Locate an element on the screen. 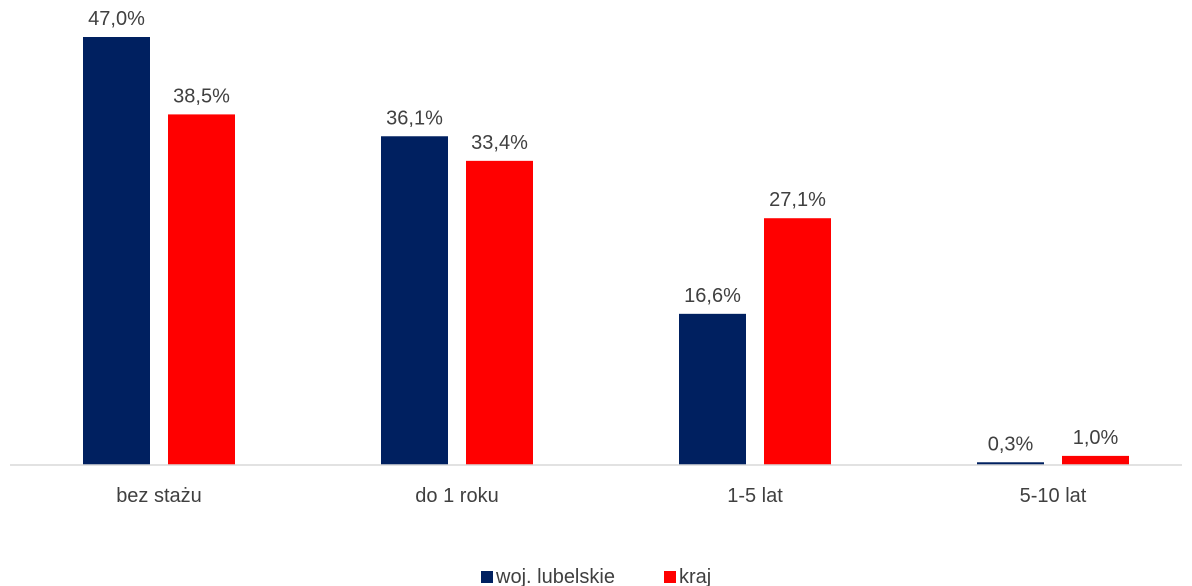 Image resolution: width=1192 pixels, height=586 pixels. data-label-woj-lubelskie-4: 0,3% is located at coordinates (1011, 444).